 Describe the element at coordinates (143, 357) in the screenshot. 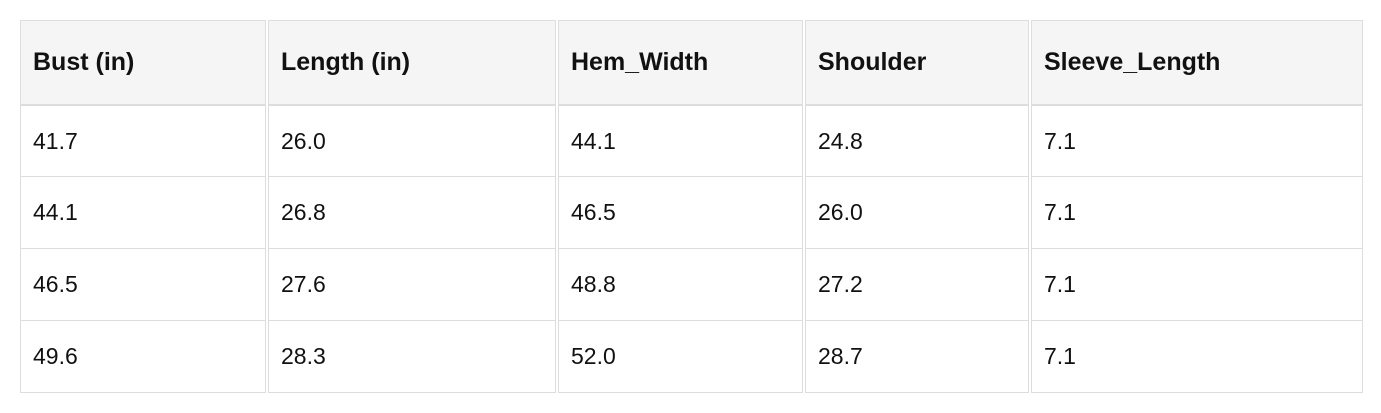

I see `table-cell: 49.6` at that location.